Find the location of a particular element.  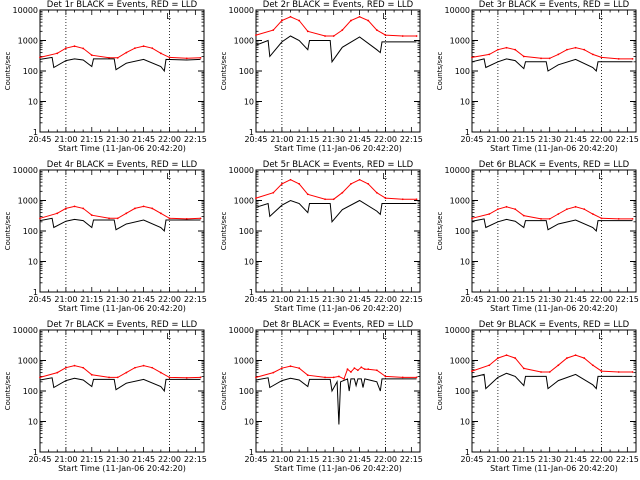

series-line-black is located at coordinates (552, 225).